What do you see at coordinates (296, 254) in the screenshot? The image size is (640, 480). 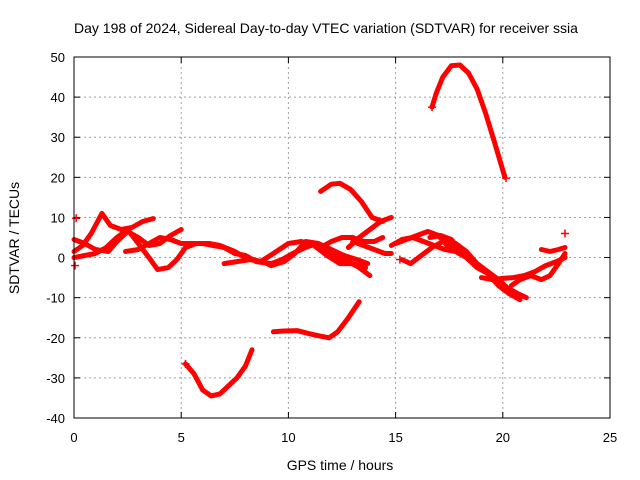 I see `series-arc-e` at bounding box center [296, 254].